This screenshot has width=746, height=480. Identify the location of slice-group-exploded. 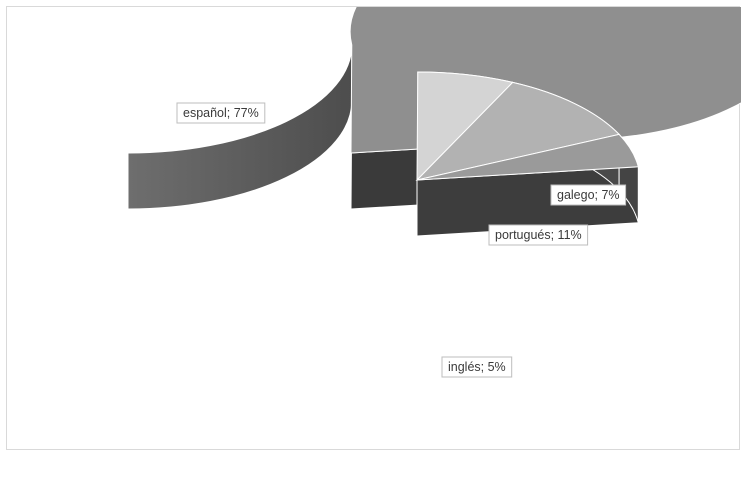
(527, 154).